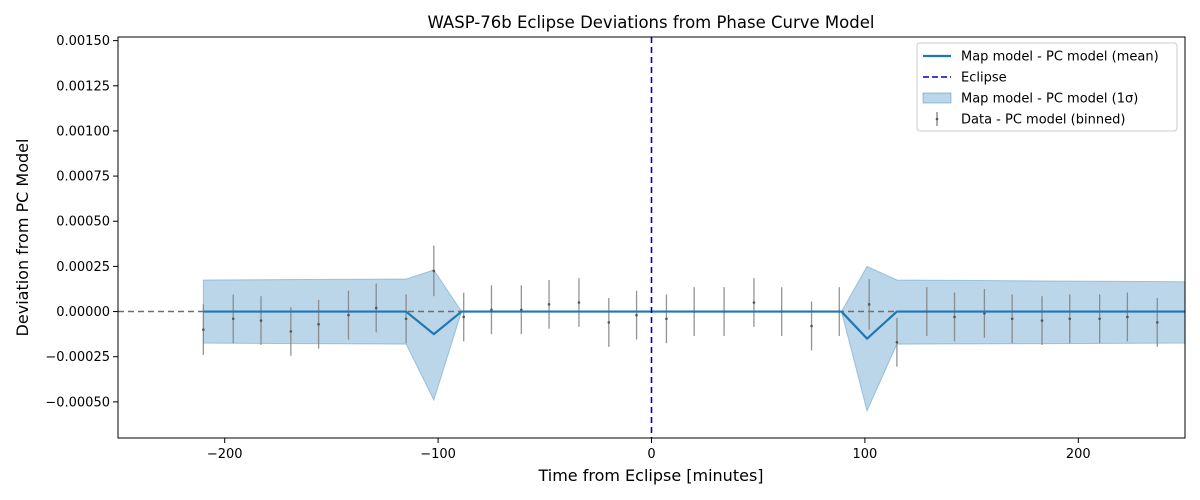 This screenshot has height=500, width=1200. What do you see at coordinates (650, 475) in the screenshot?
I see `x-axis-title: Time from Eclipse [minutes]` at bounding box center [650, 475].